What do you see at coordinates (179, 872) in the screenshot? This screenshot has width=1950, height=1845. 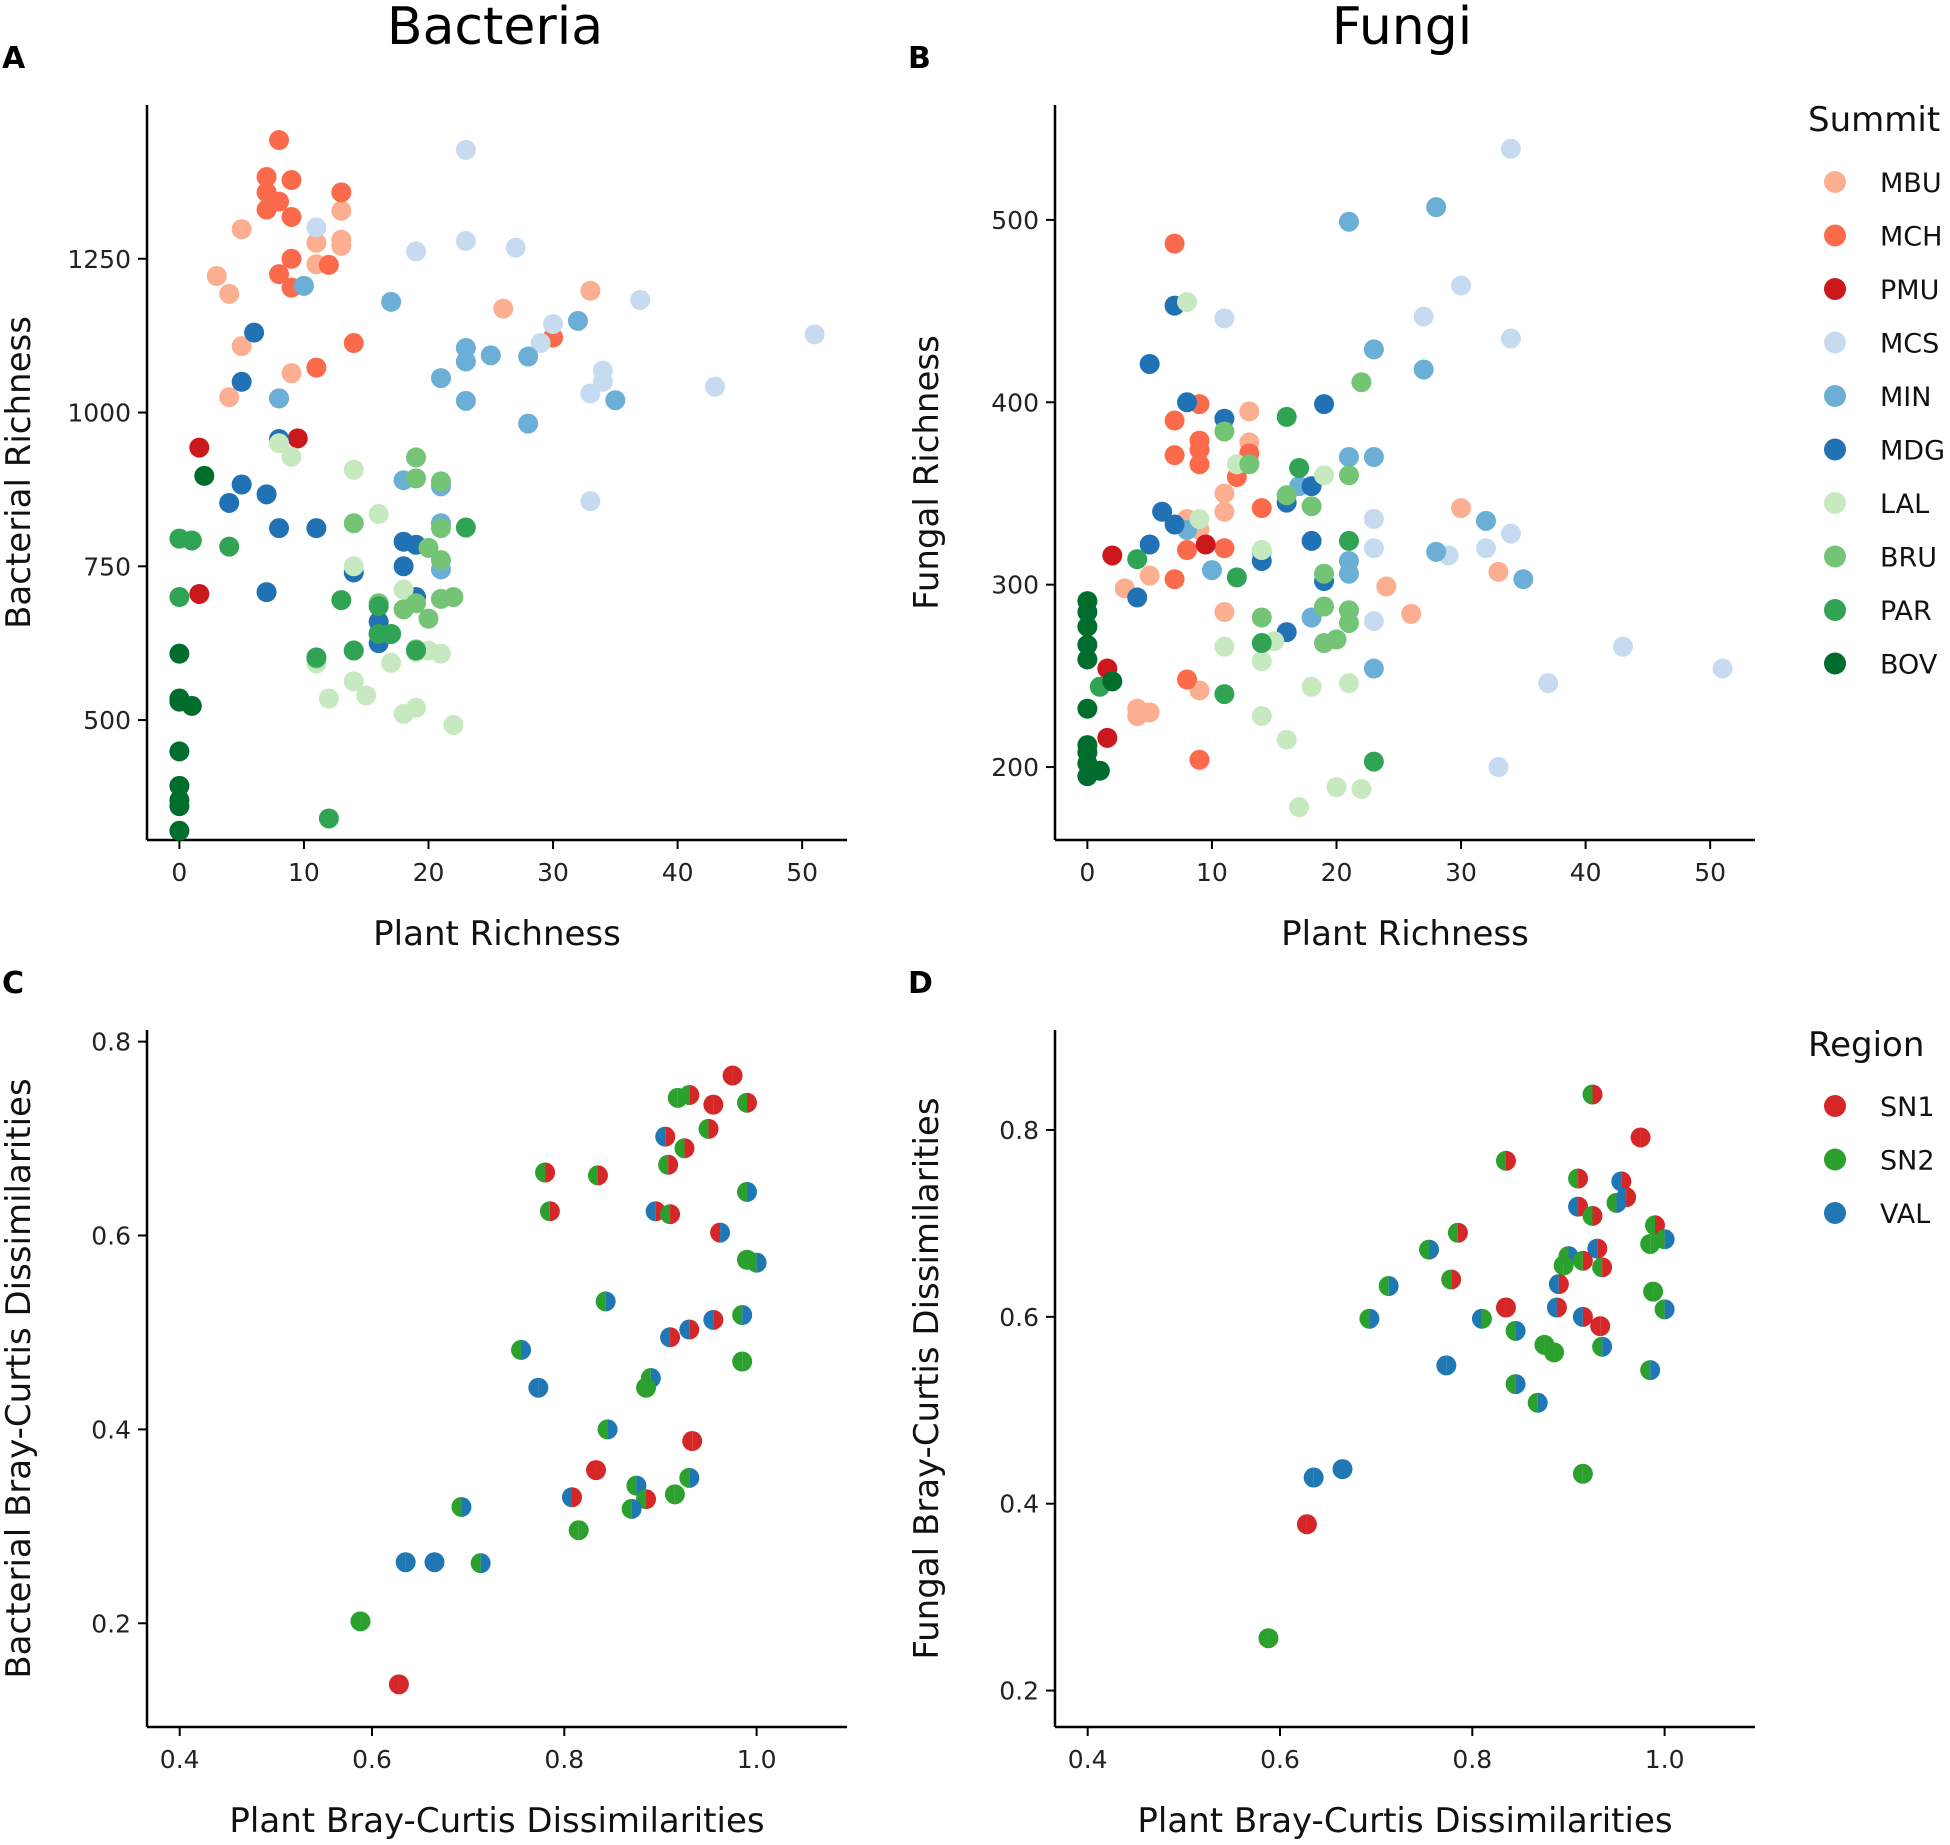 I see `x-tick-label: 0` at bounding box center [179, 872].